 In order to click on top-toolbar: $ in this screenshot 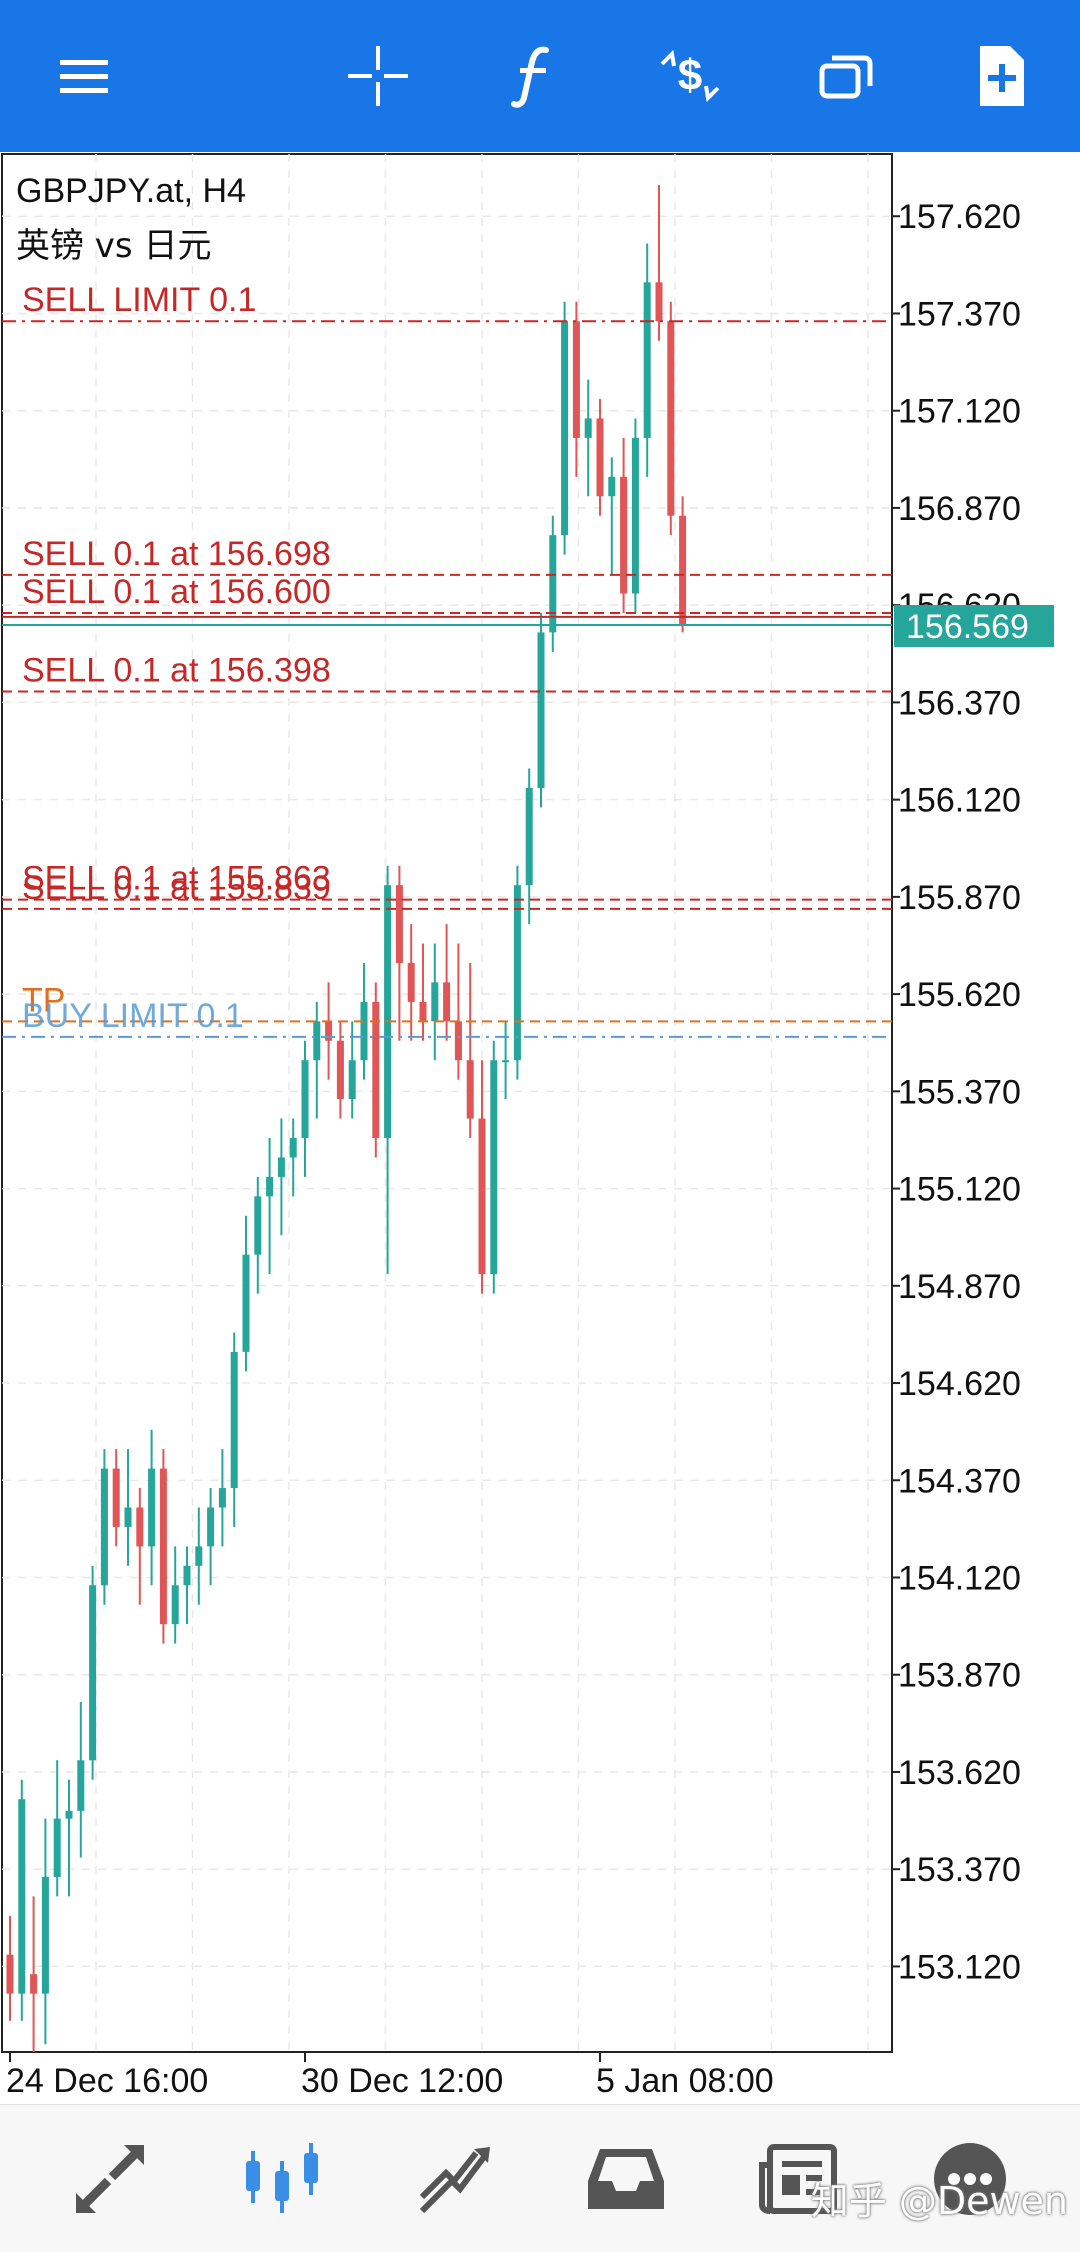, I will do `click(540, 76)`.